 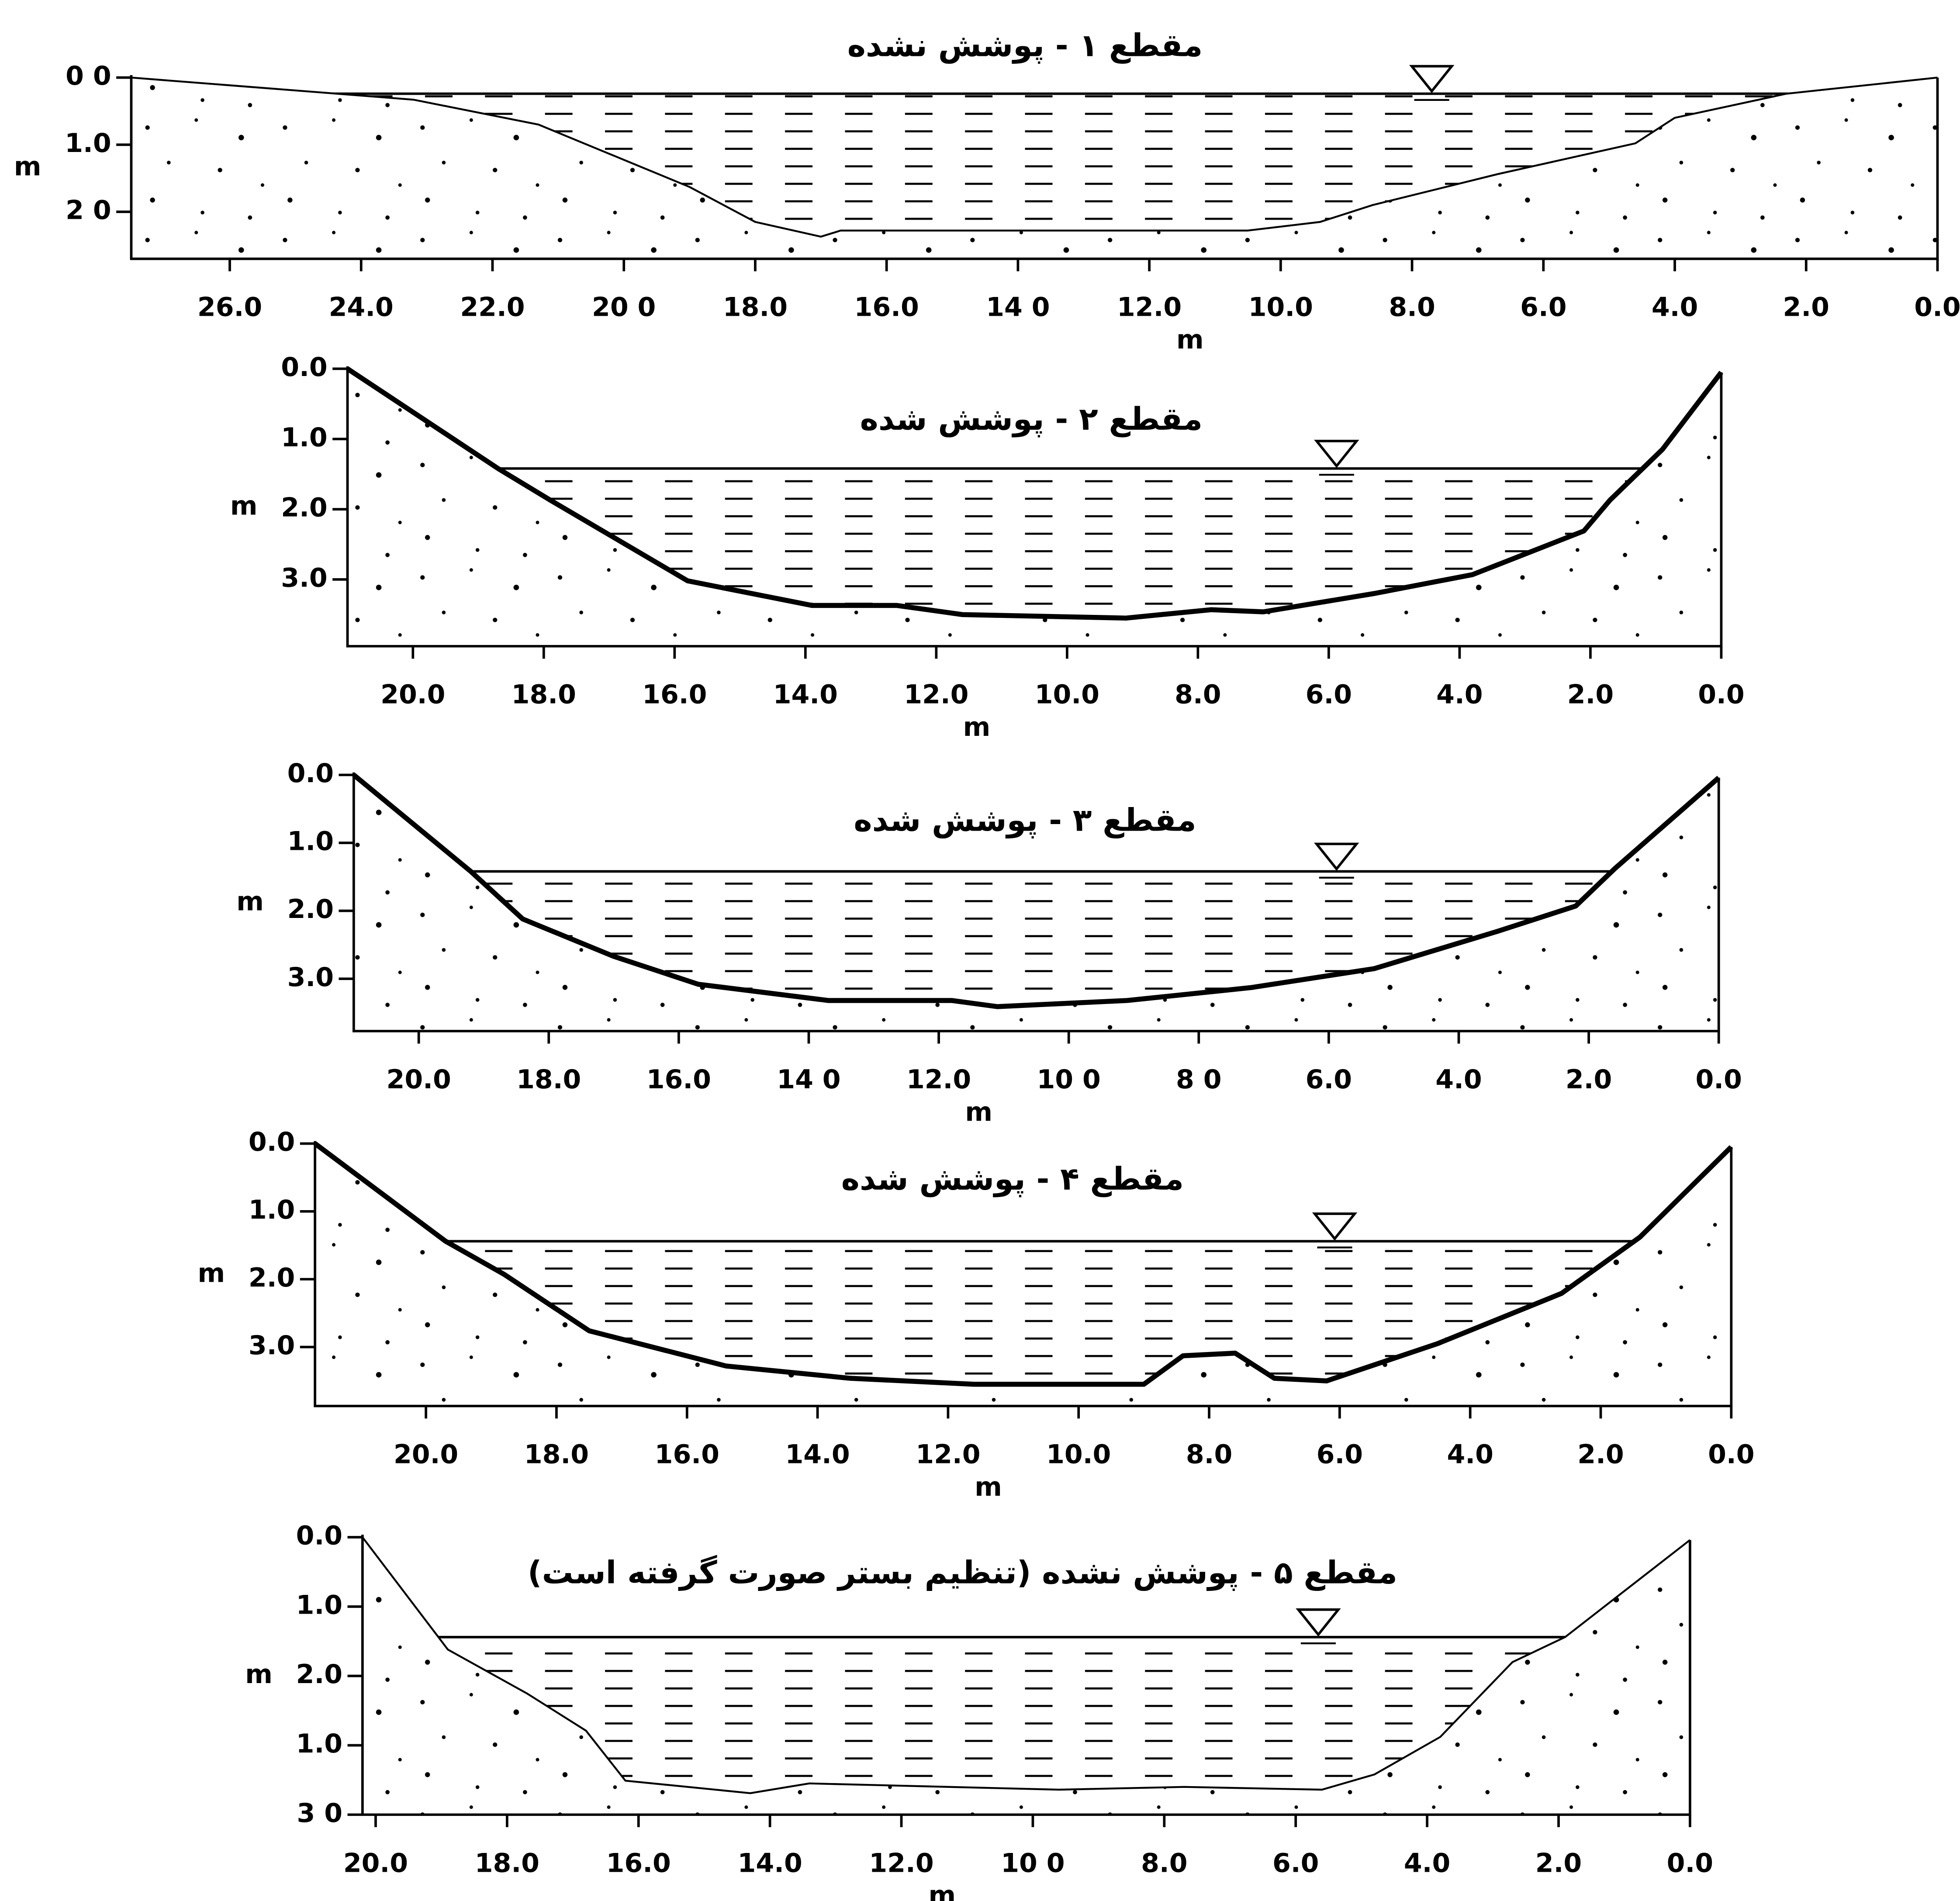 What do you see at coordinates (88, 76) in the screenshot?
I see `y-tick-label: 0 0` at bounding box center [88, 76].